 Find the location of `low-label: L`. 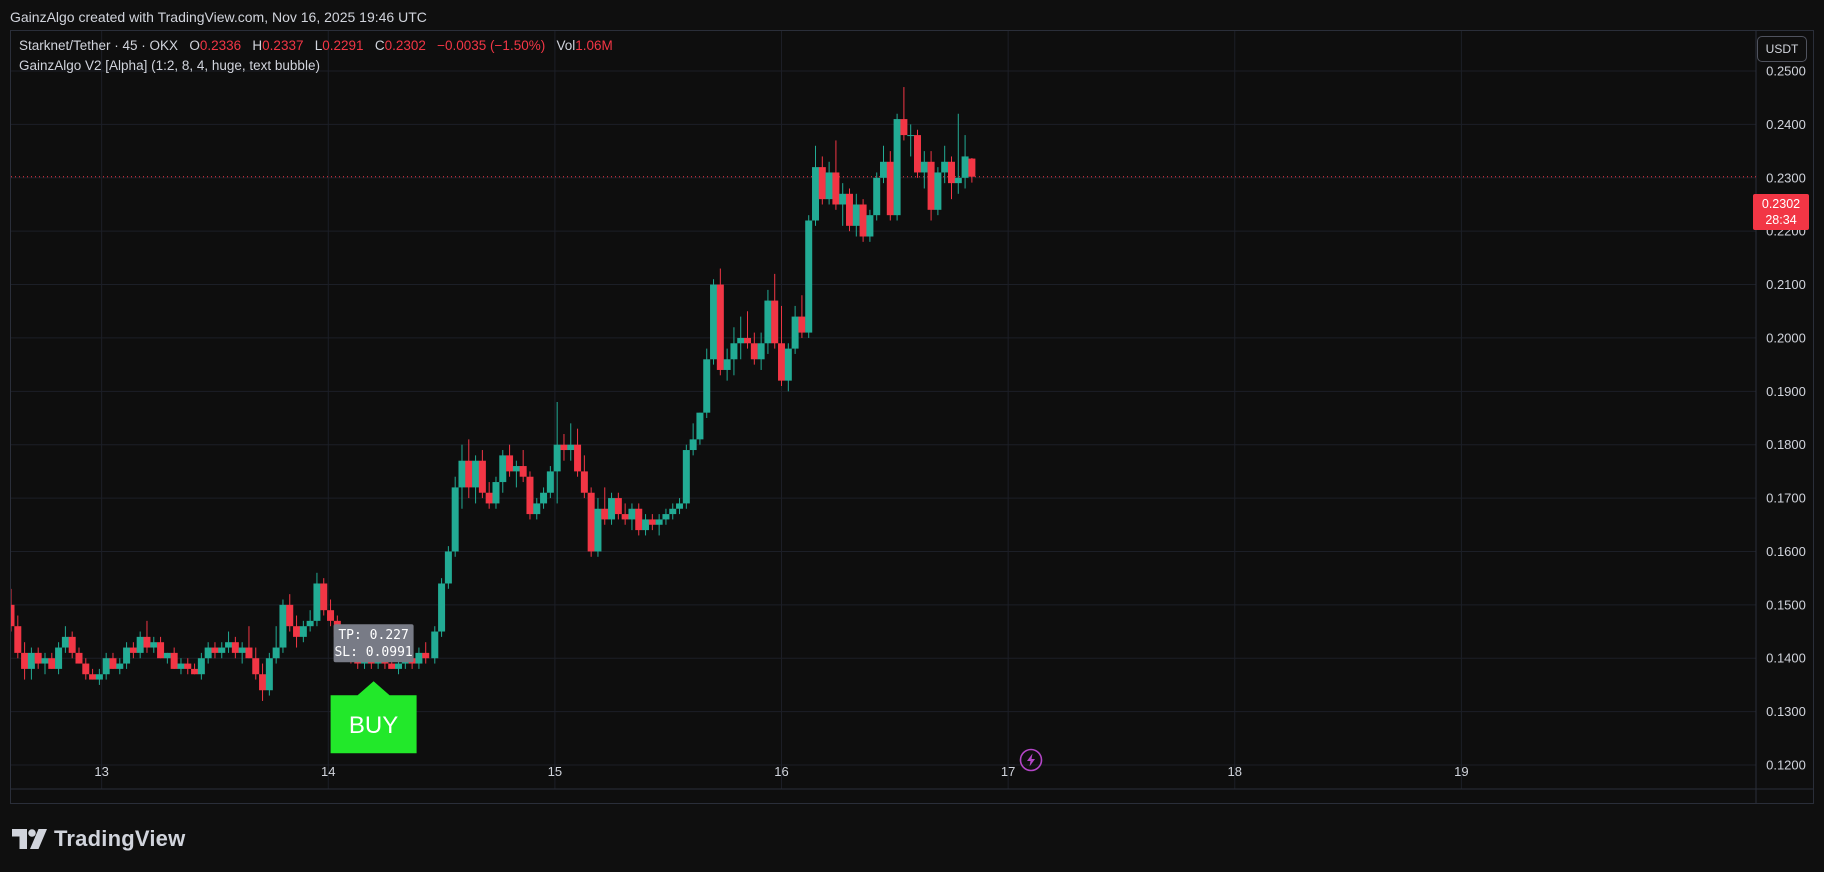

low-label: L is located at coordinates (318, 45).